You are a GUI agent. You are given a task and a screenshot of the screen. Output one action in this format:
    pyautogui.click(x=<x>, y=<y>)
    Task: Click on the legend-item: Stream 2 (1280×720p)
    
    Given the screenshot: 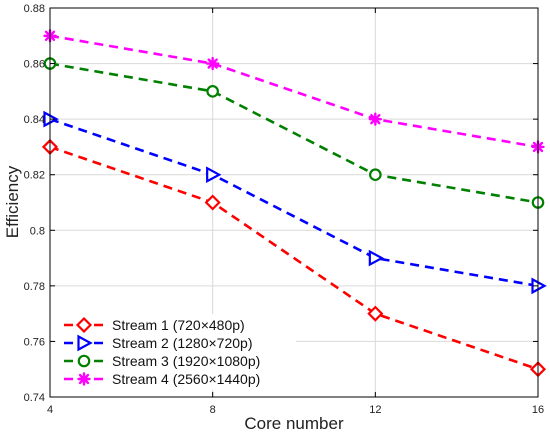 What is the action you would take?
    pyautogui.click(x=158, y=343)
    